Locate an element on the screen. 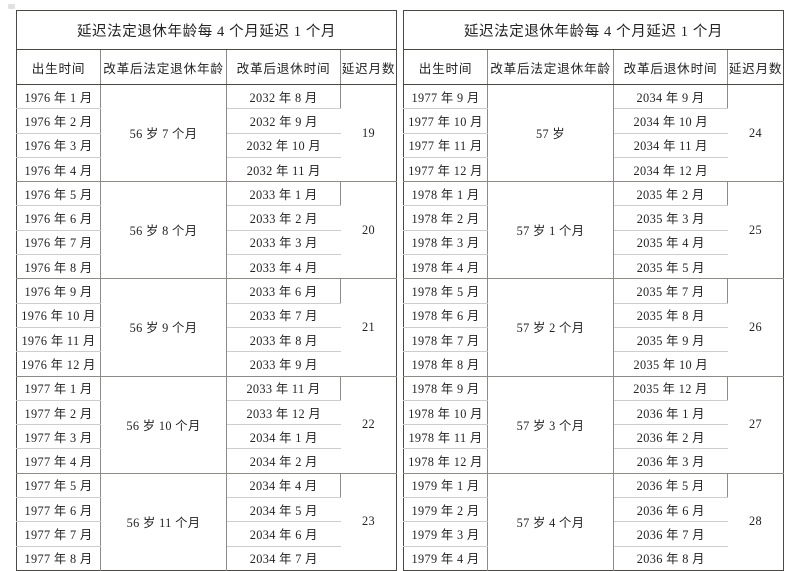 This screenshot has height=571, width=800. table-row: 1979 年 1 月 57 岁 4 个月 2036 年 5 月 28 is located at coordinates (593, 522).